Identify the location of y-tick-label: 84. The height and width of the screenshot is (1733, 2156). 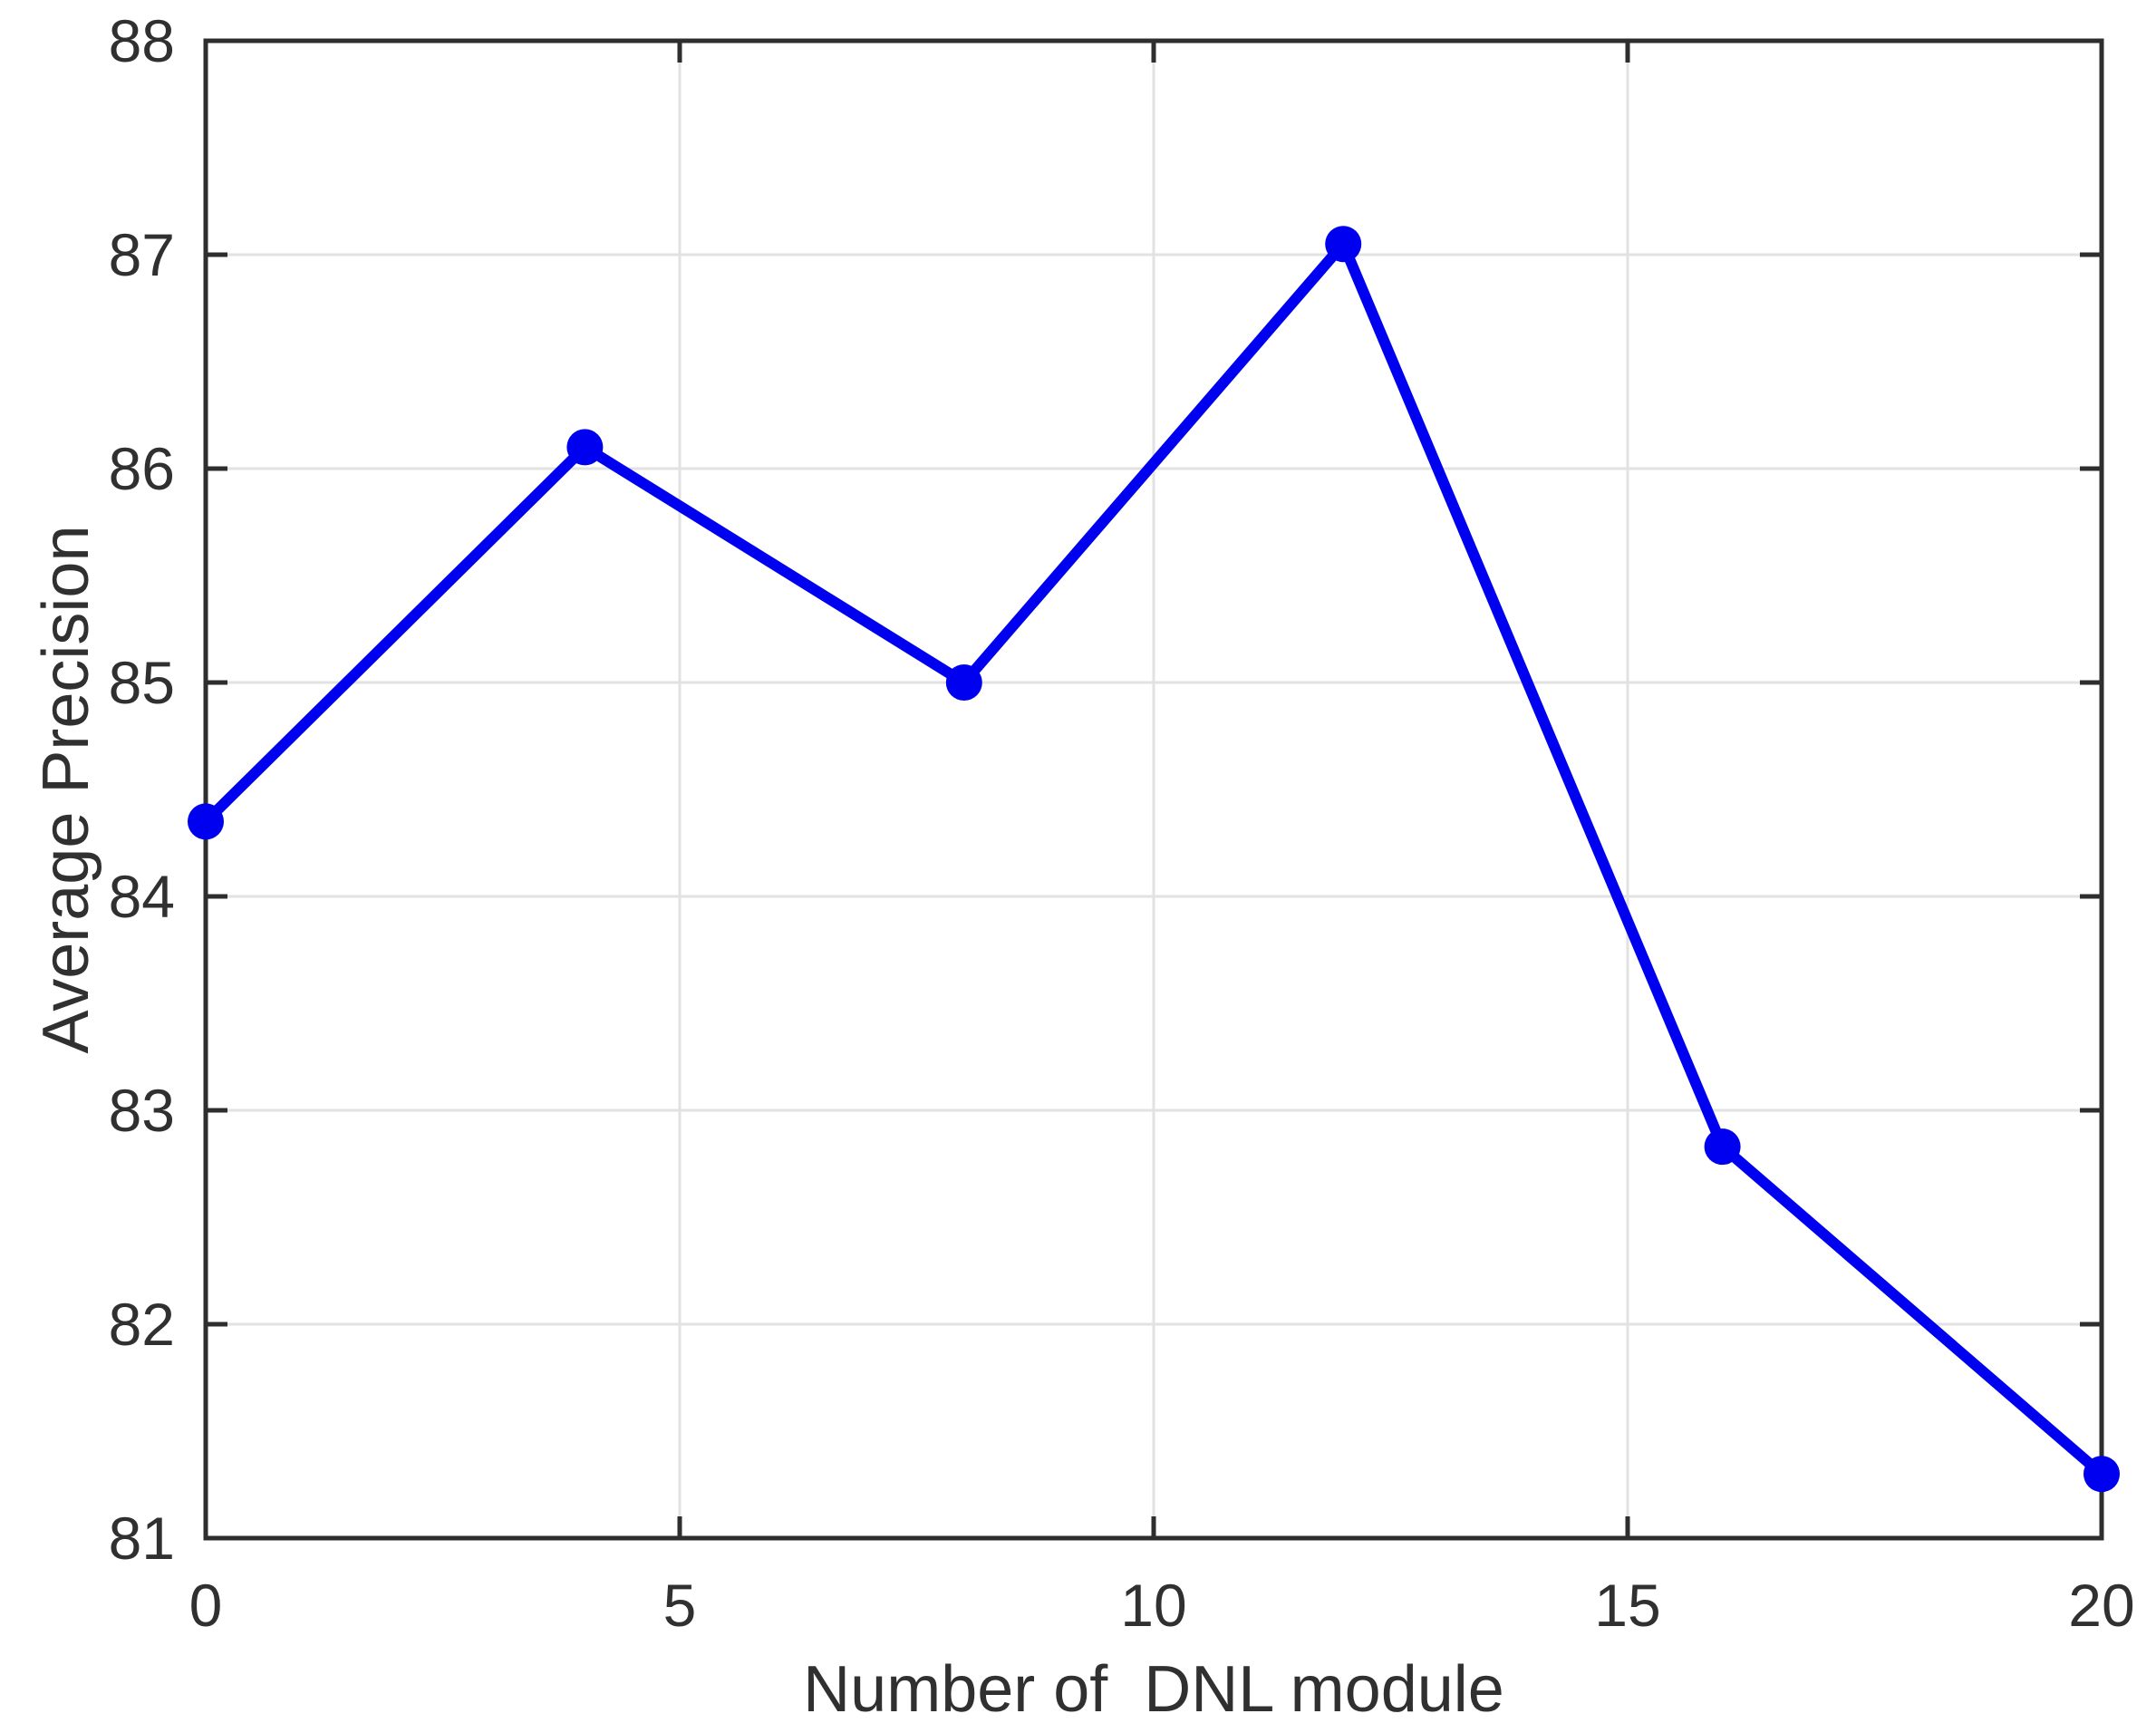
(142, 896).